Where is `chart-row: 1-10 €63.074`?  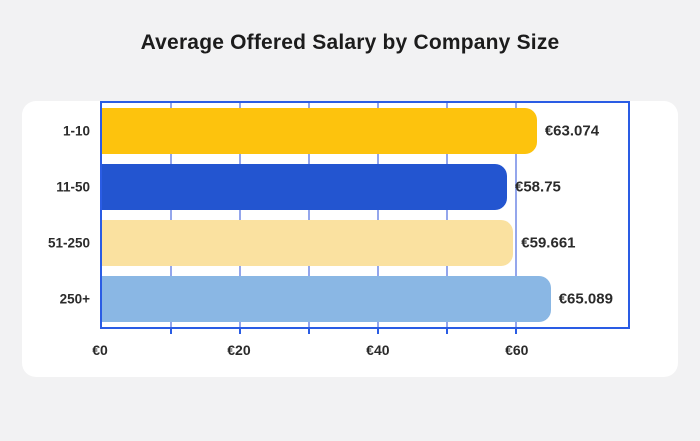 chart-row: 1-10 €63.074 is located at coordinates (345, 131).